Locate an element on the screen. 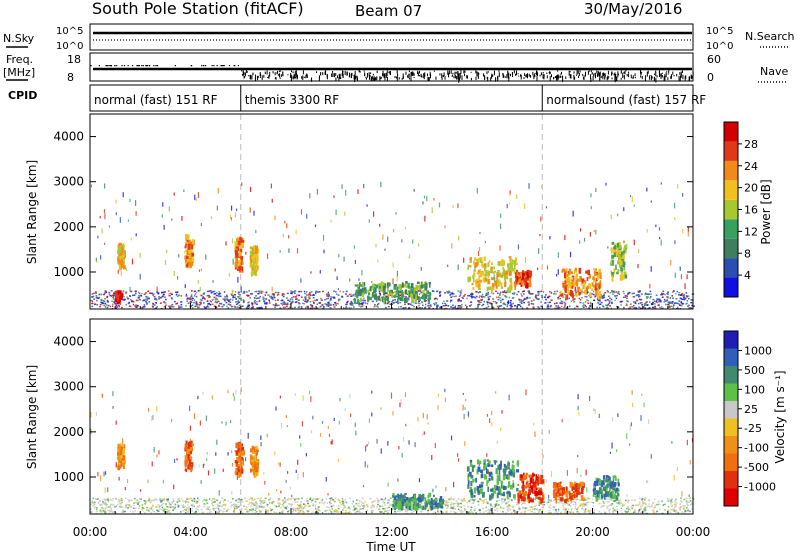 Image resolution: width=800 pixels, height=554 pixels. y-tick-label: 2000 is located at coordinates (68, 227).